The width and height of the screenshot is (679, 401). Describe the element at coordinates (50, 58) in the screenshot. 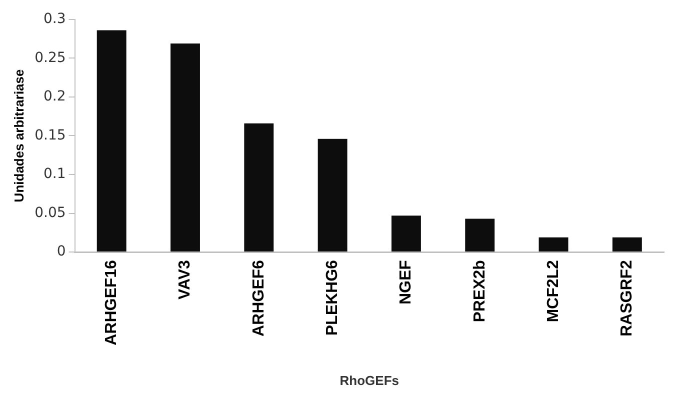

I see `y-tick-label: 0.25` at that location.